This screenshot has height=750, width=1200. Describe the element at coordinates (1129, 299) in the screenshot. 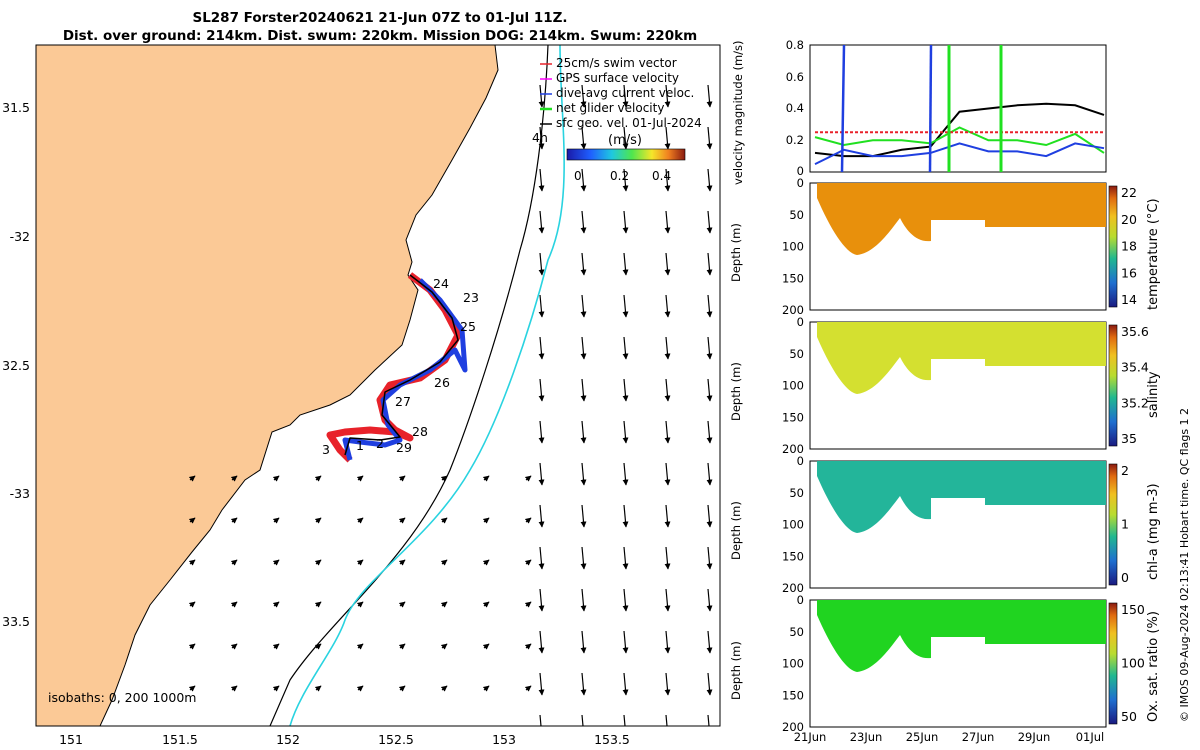

I see `colorbar-tick: 14` at that location.